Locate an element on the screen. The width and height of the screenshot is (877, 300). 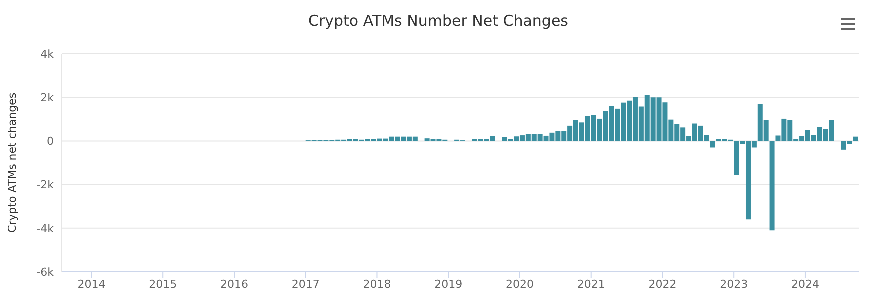
y-tick-label: -2k is located at coordinates (45, 185).